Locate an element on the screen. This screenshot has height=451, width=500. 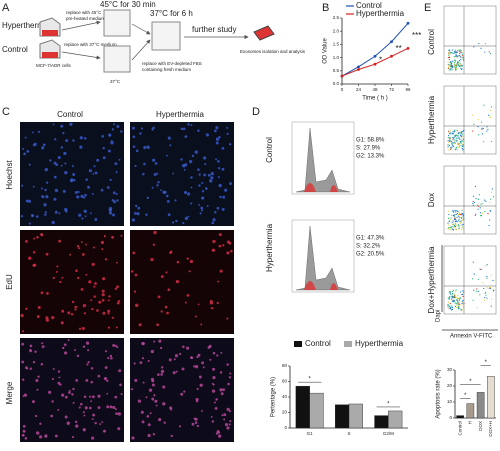
medium is located at coordinates (50, 55).